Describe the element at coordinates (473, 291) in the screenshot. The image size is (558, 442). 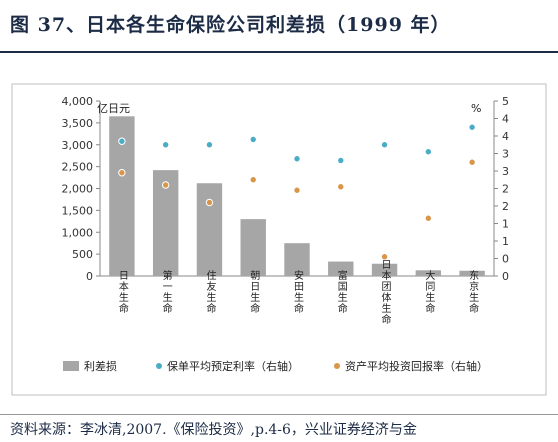
I see `category-label: 东京生命` at that location.